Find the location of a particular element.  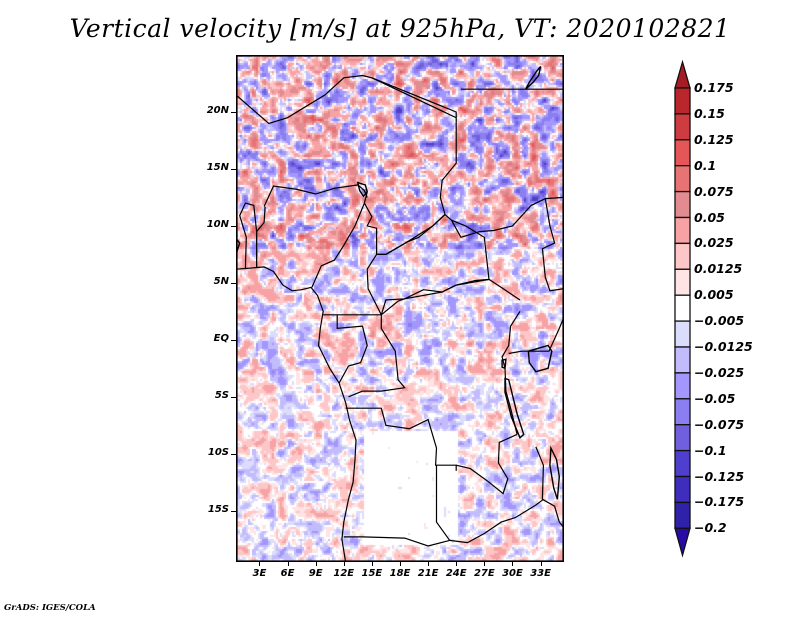

border-nigeria-cameroon is located at coordinates (338, 245).